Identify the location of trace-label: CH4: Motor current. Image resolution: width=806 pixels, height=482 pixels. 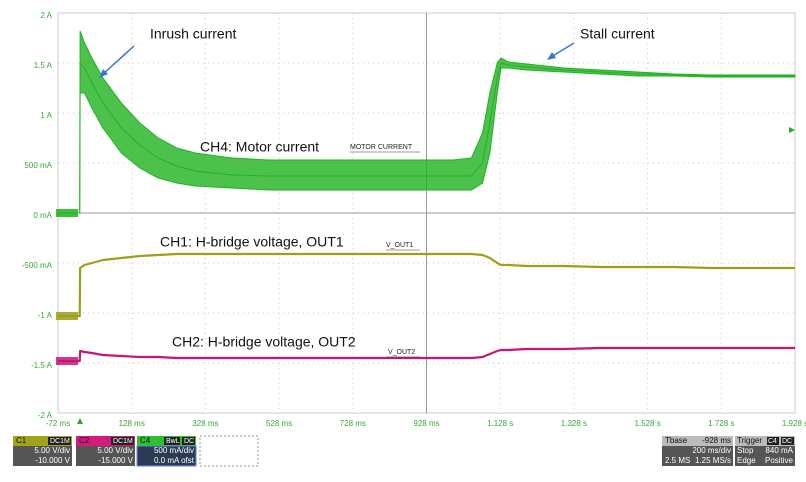
(259, 147).